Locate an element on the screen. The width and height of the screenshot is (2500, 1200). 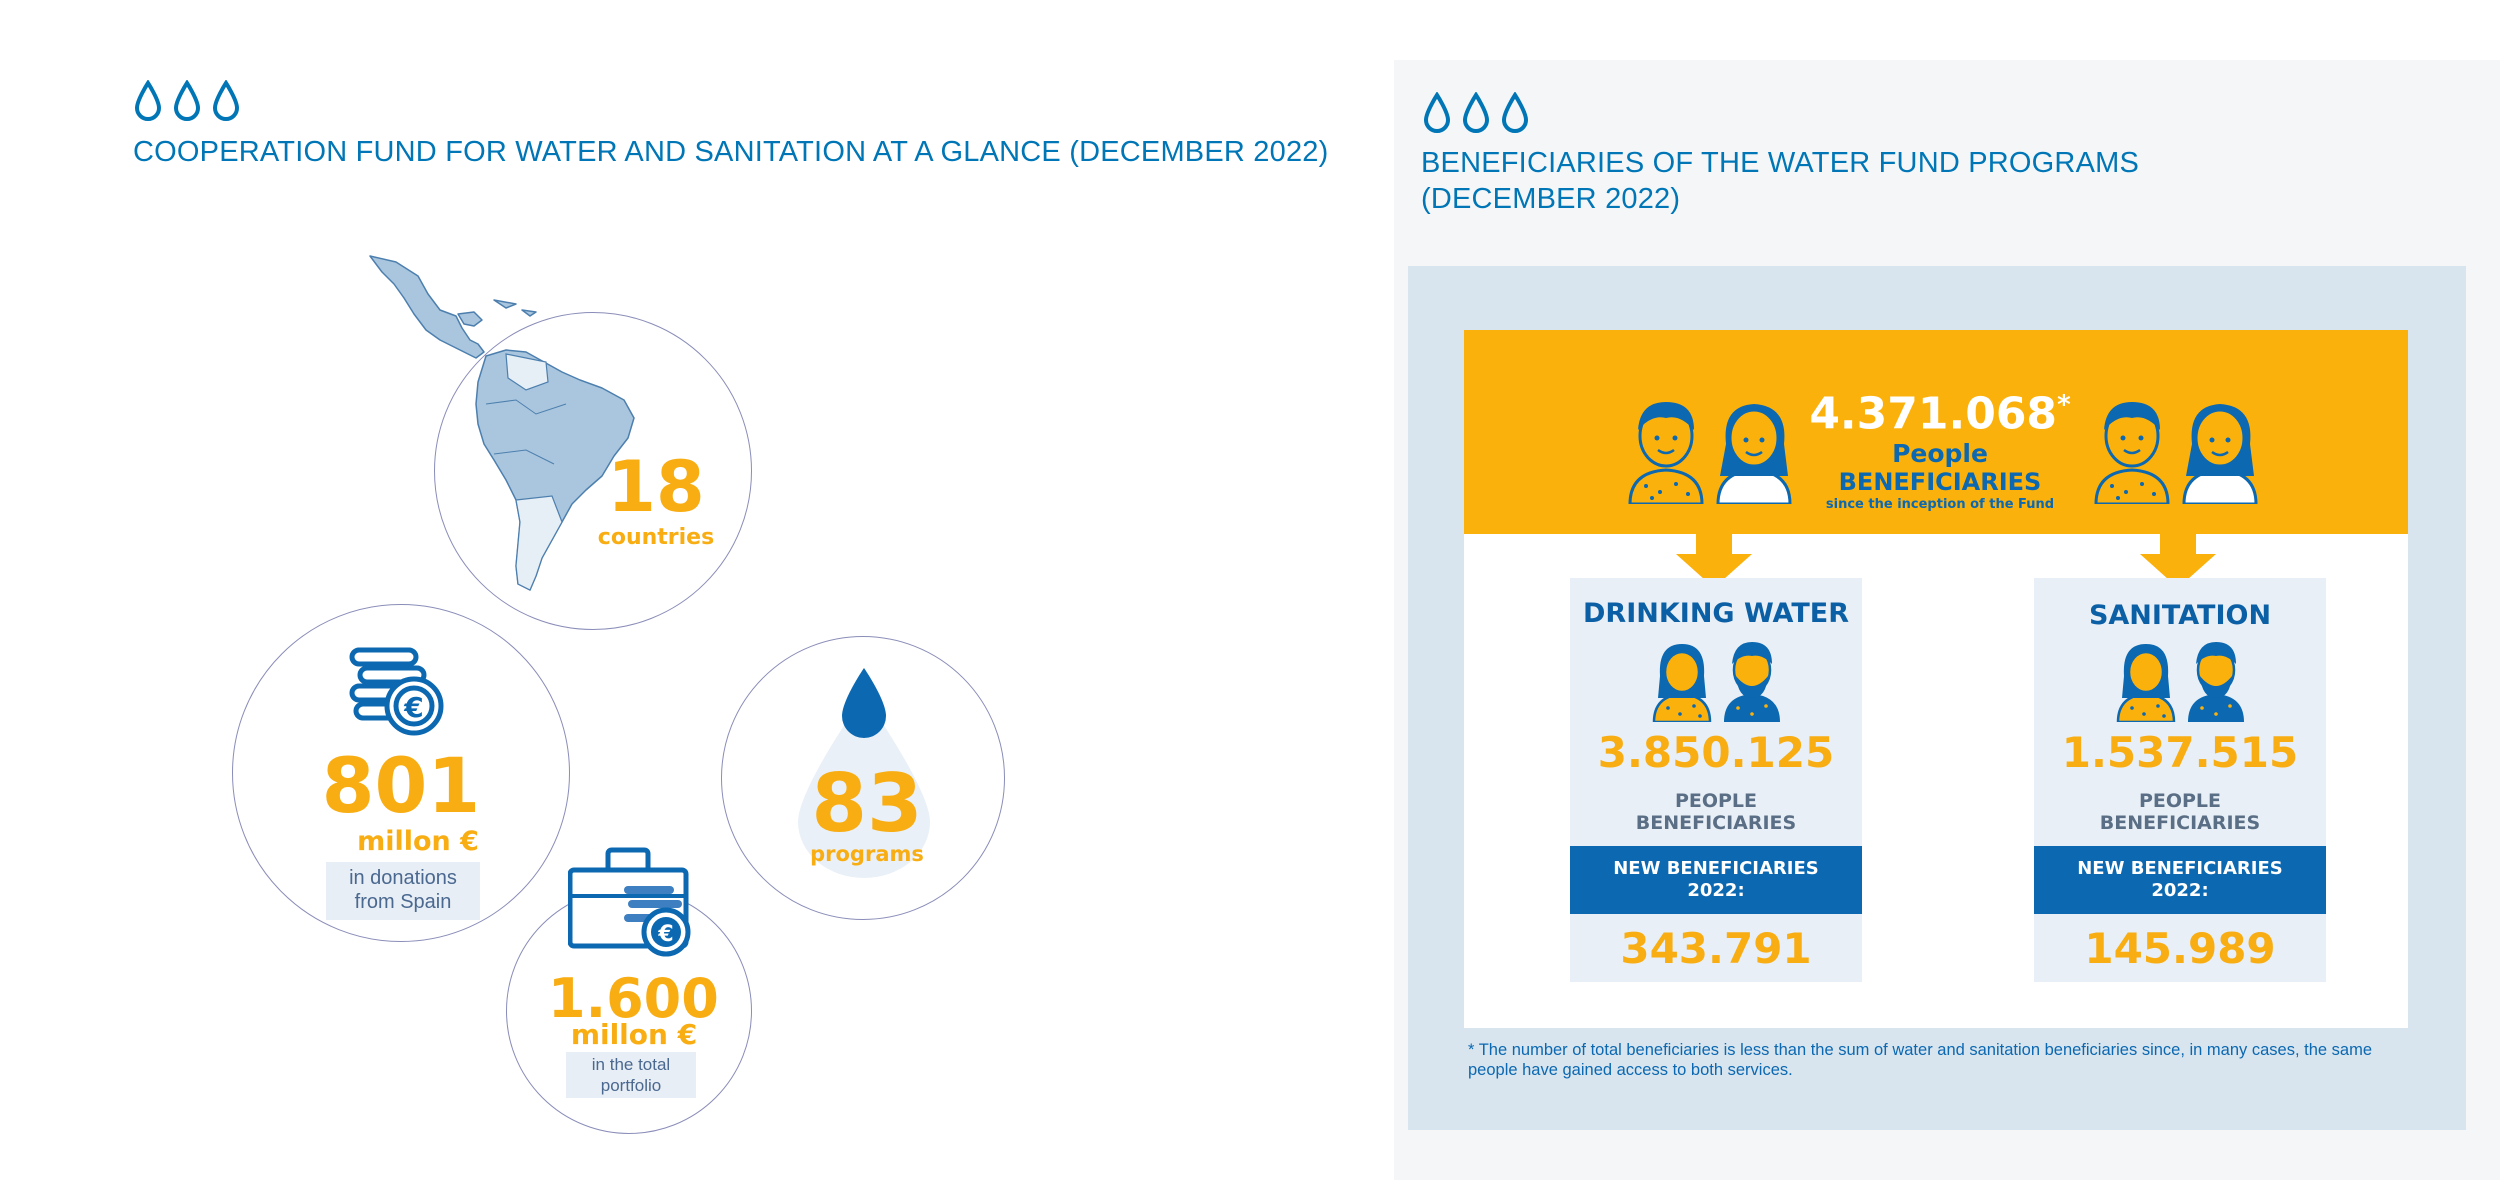
countries-count: 18 is located at coordinates (656, 487).